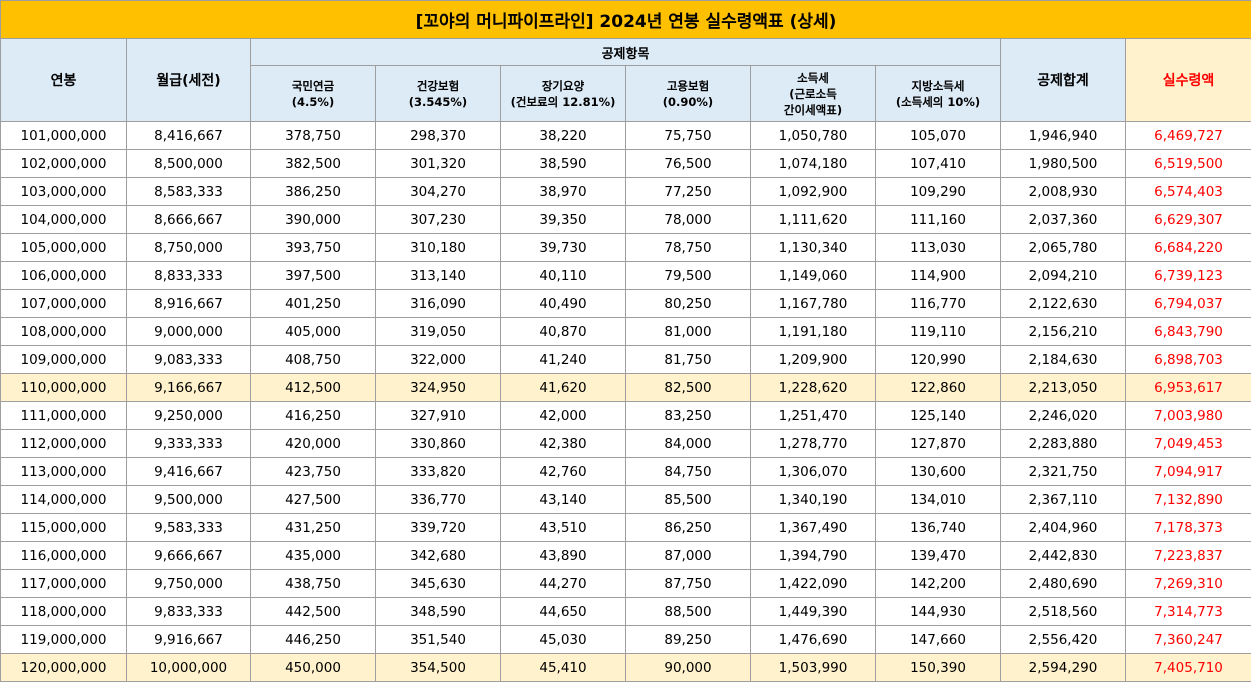  What do you see at coordinates (188, 331) in the screenshot?
I see `cell-monthly: 9,000,000` at bounding box center [188, 331].